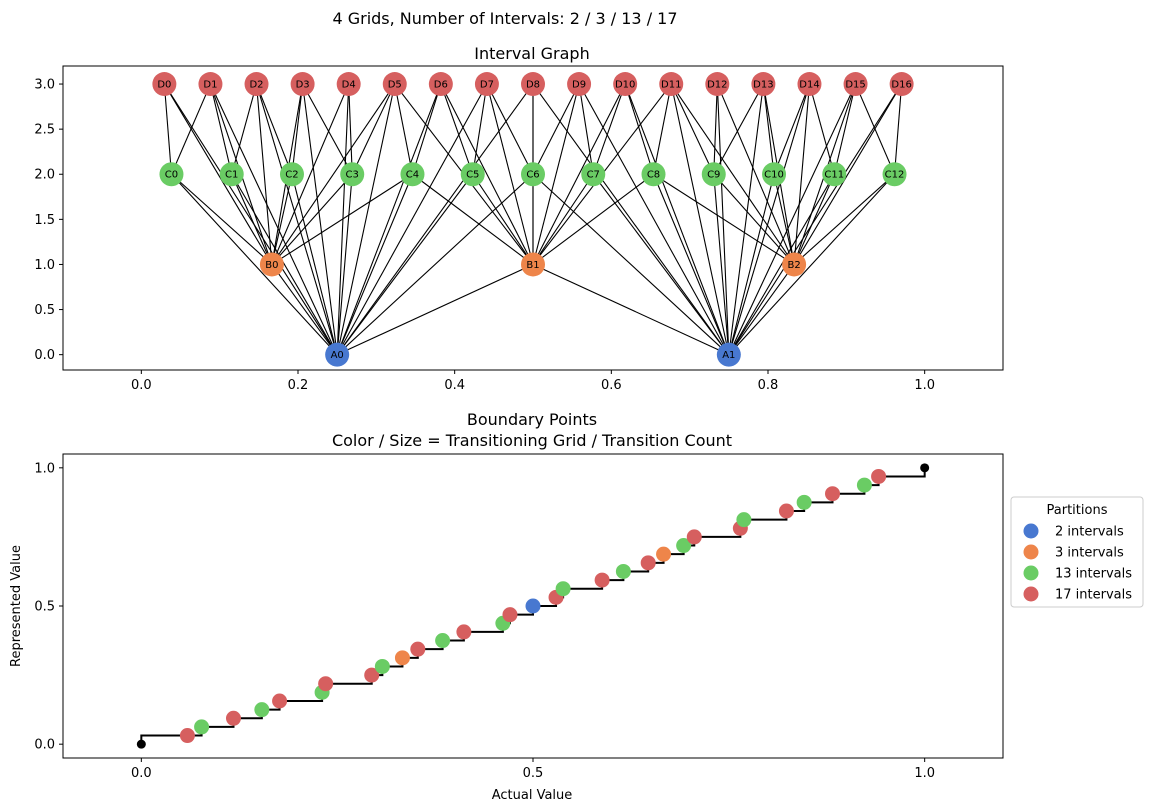 This screenshot has width=1158, height=811. I want to click on graph-node-label: D6, so click(441, 85).